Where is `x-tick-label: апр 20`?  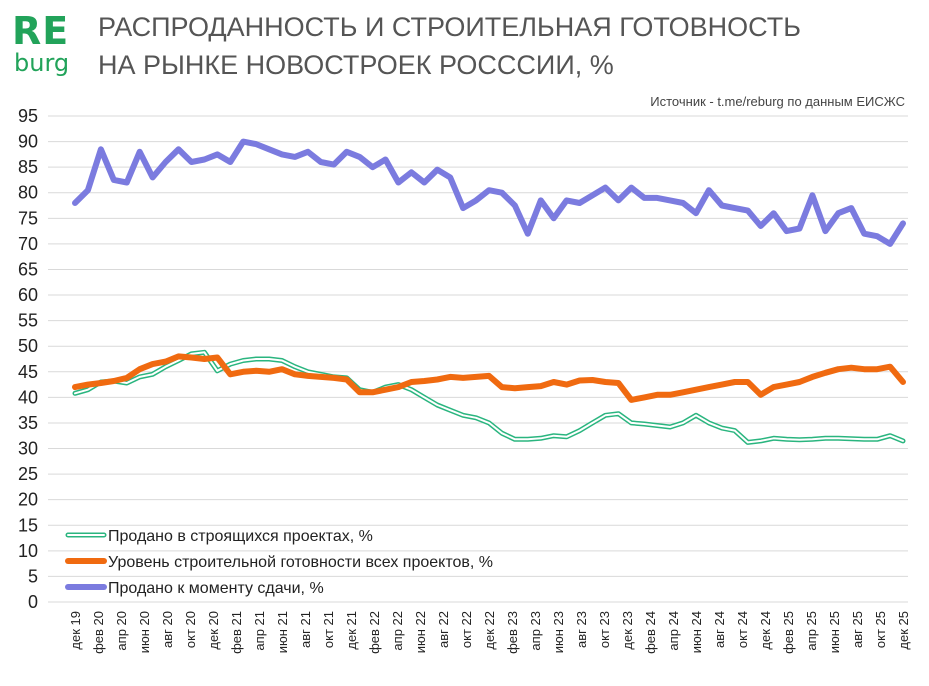 x-tick-label: апр 20 is located at coordinates (121, 631).